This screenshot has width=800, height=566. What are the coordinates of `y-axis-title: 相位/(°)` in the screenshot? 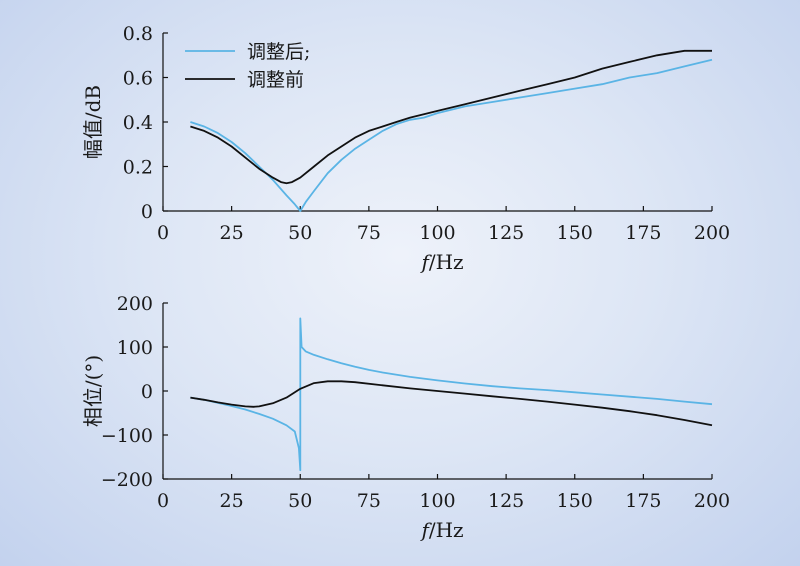 It's located at (93, 391).